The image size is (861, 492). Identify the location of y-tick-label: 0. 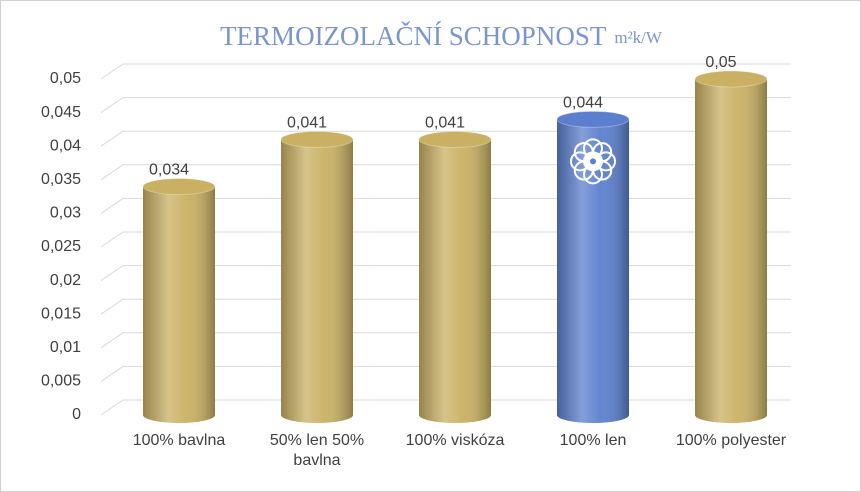
(76, 414).